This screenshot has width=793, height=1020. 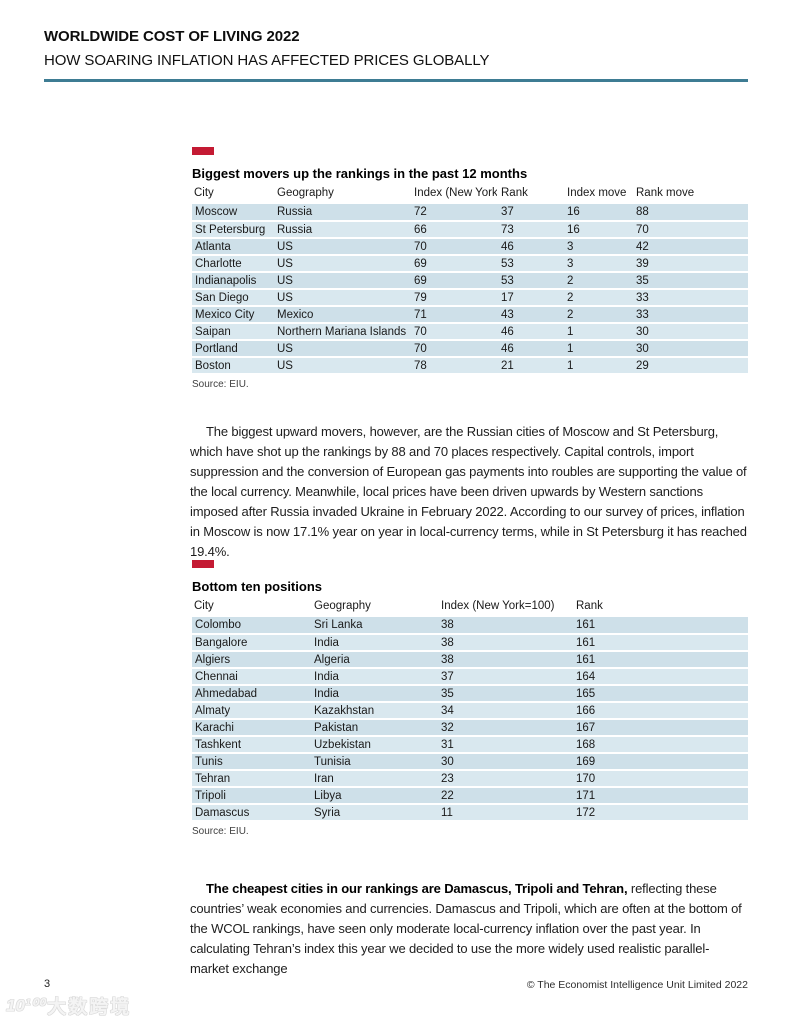 I want to click on table-cell: 11, so click(x=504, y=812).